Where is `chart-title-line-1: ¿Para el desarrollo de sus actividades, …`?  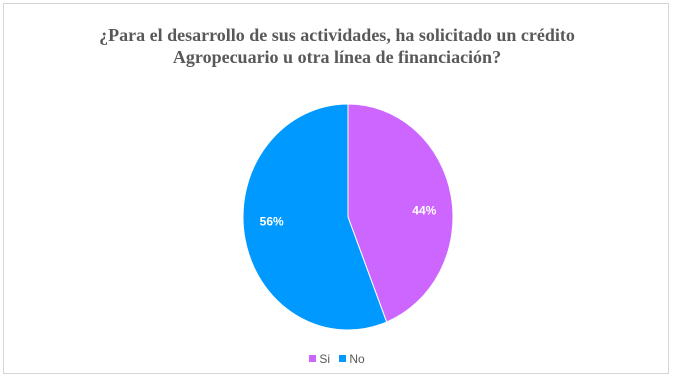
chart-title-line-1: ¿Para el desarrollo de sus actividades, … is located at coordinates (337, 35).